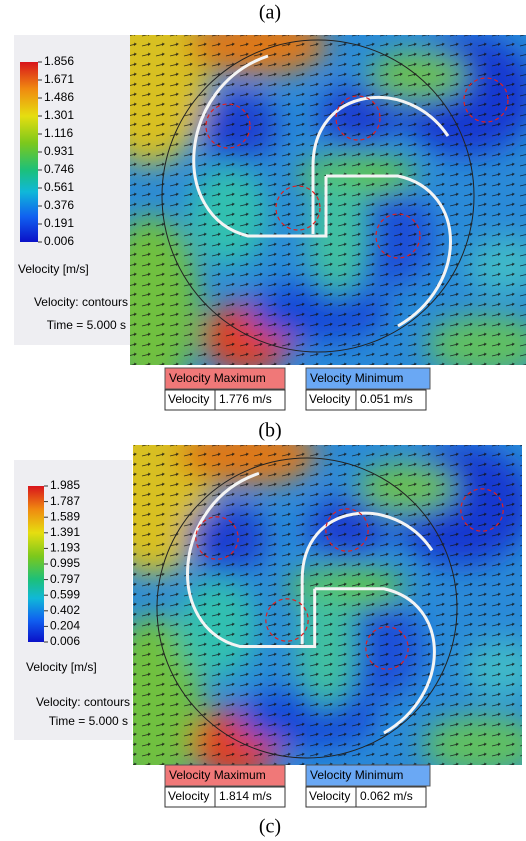 Image resolution: width=526 pixels, height=841 pixels. I want to click on color-tick-label: 0.995, so click(65, 563).